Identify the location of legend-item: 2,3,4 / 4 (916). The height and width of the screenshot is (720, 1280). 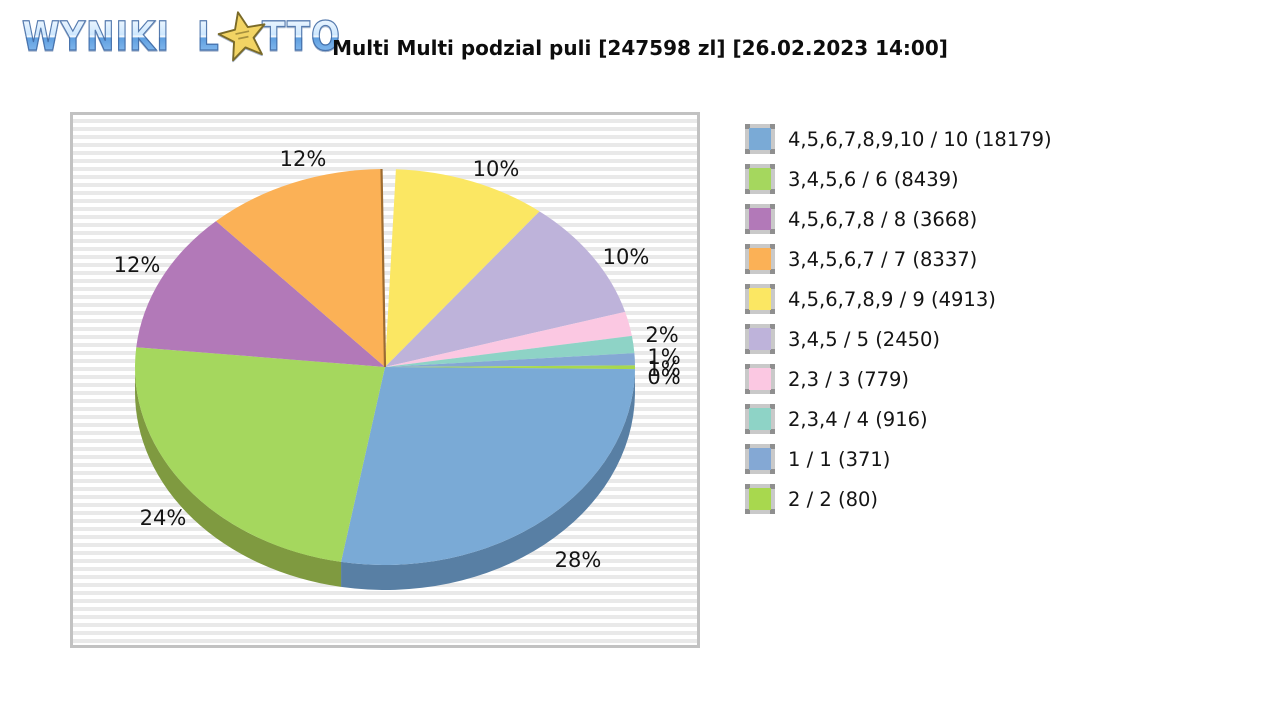
(898, 419).